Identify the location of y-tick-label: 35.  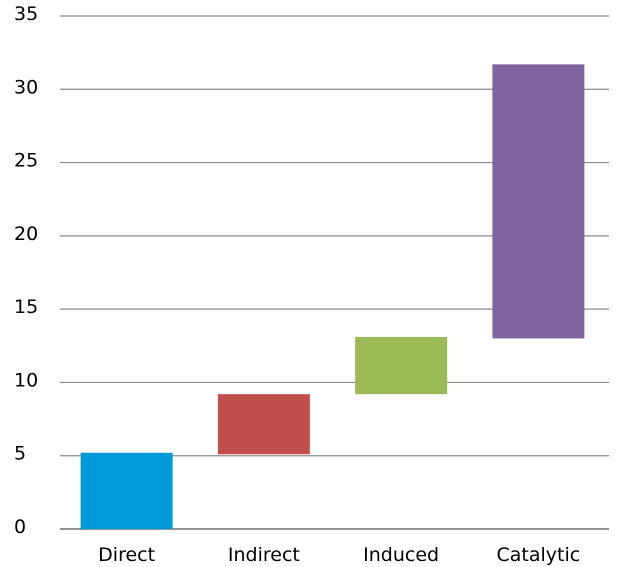
(26, 14).